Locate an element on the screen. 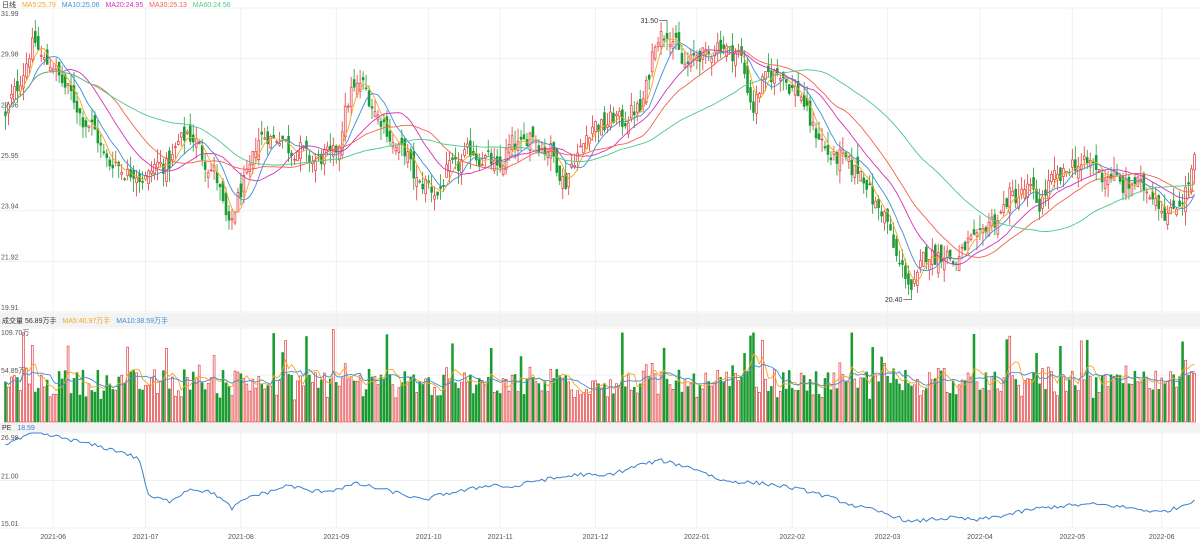 This screenshot has width=1200, height=542. svg-text: 31.50 is located at coordinates (650, 21).